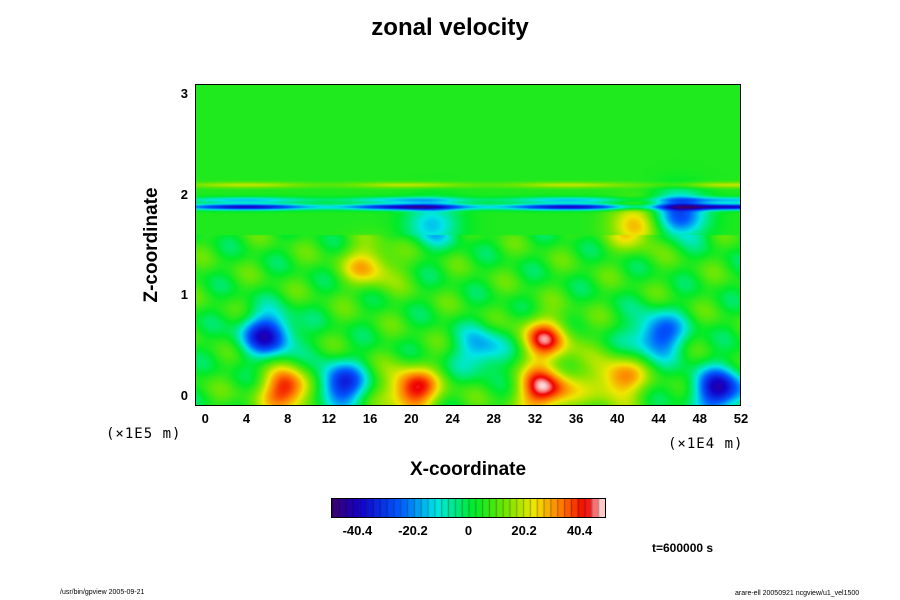  I want to click on footer-right: arare-ell 20050921 ncgview/u1_vel1500, so click(797, 593).